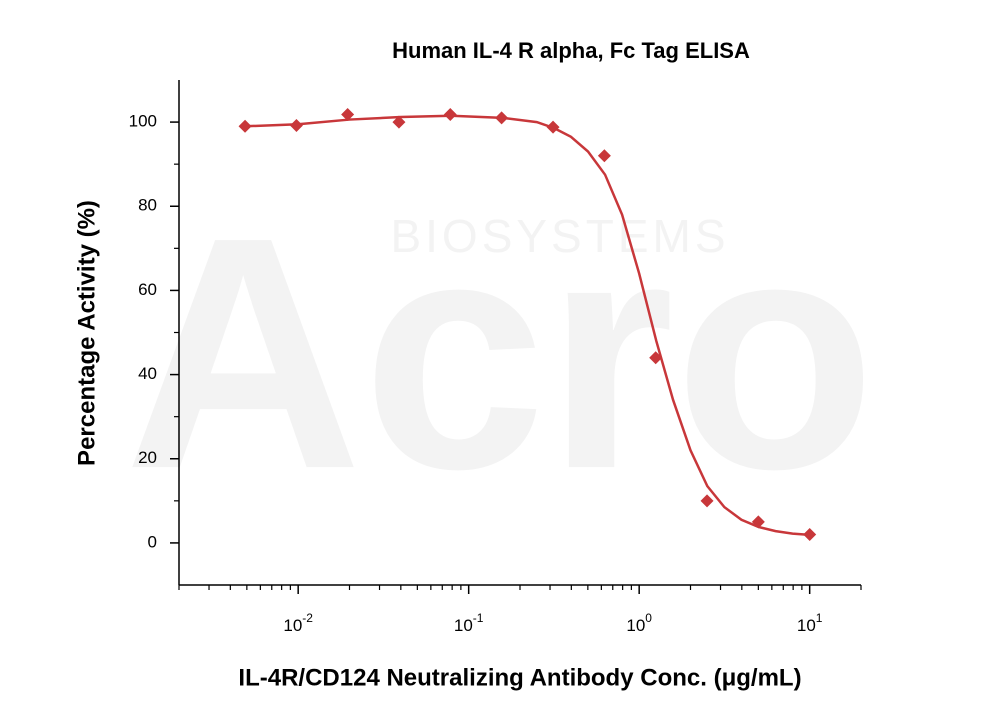  What do you see at coordinates (147, 289) in the screenshot?
I see `y-tick-label: 60` at bounding box center [147, 289].